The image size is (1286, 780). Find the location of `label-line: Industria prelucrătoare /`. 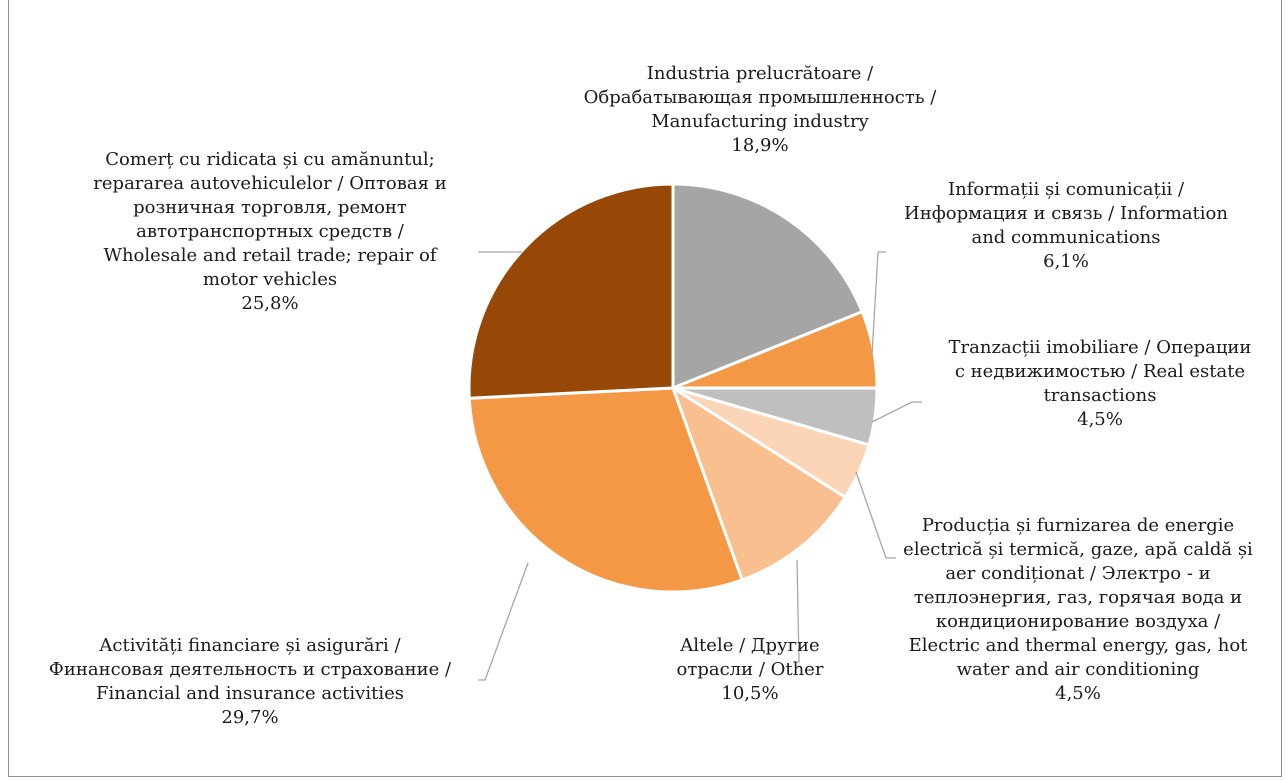

label-line: Industria prelucrătoare / is located at coordinates (760, 73).